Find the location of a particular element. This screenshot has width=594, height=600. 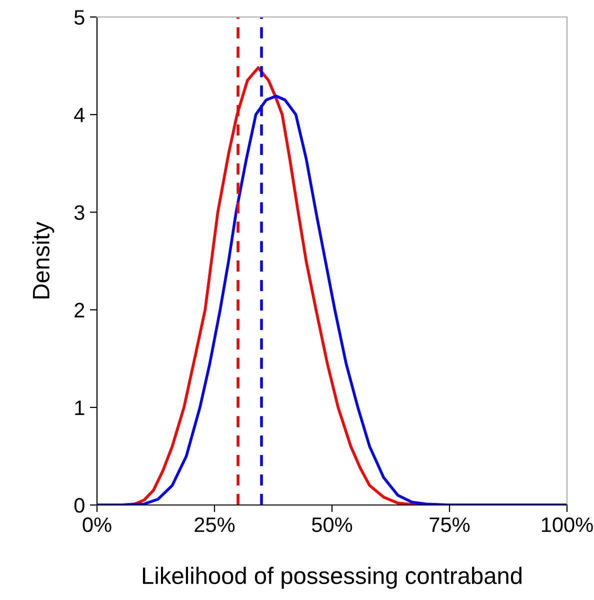

y-tick-label: 0 is located at coordinates (79, 505).